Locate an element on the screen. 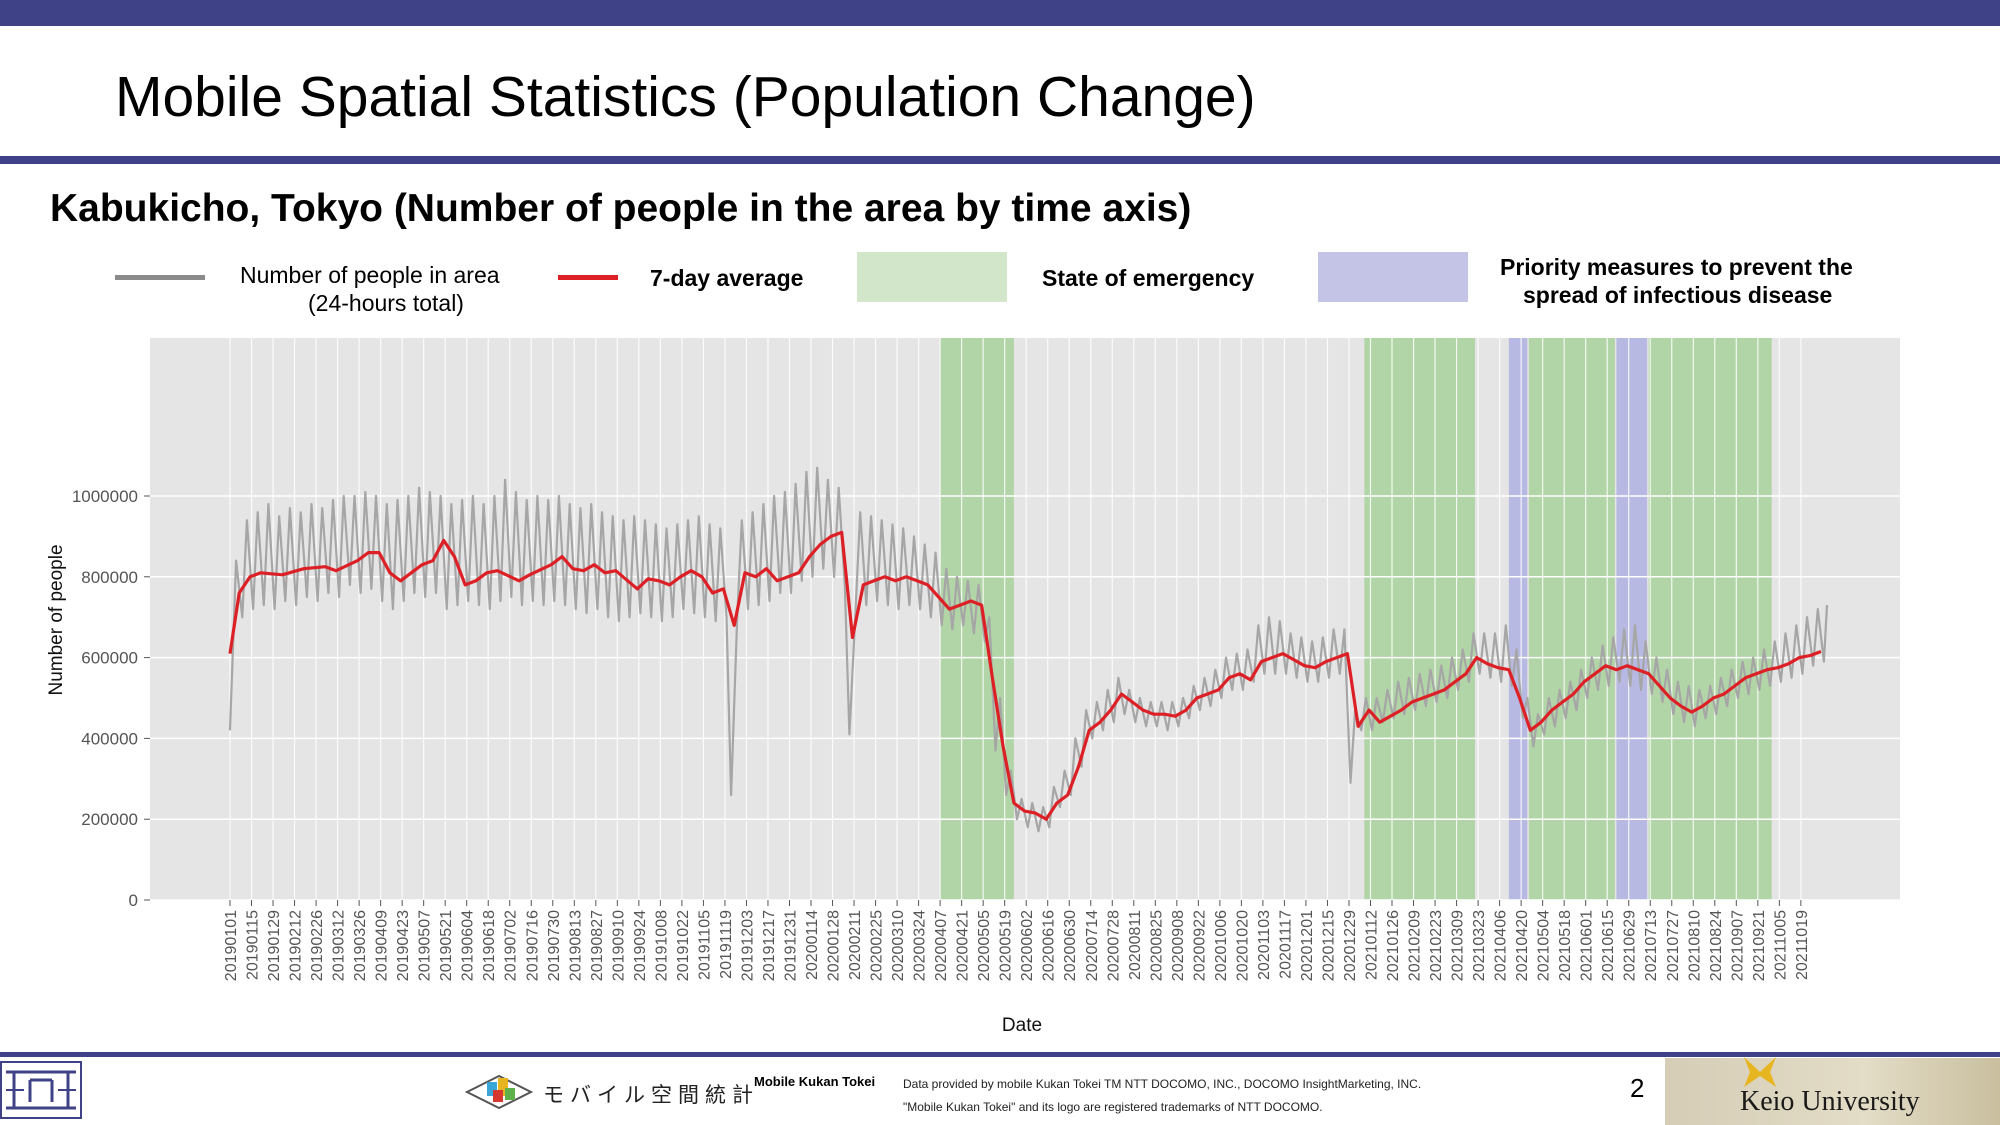  legend-priority-label: Priority measures to prevent the is located at coordinates (1676, 267).